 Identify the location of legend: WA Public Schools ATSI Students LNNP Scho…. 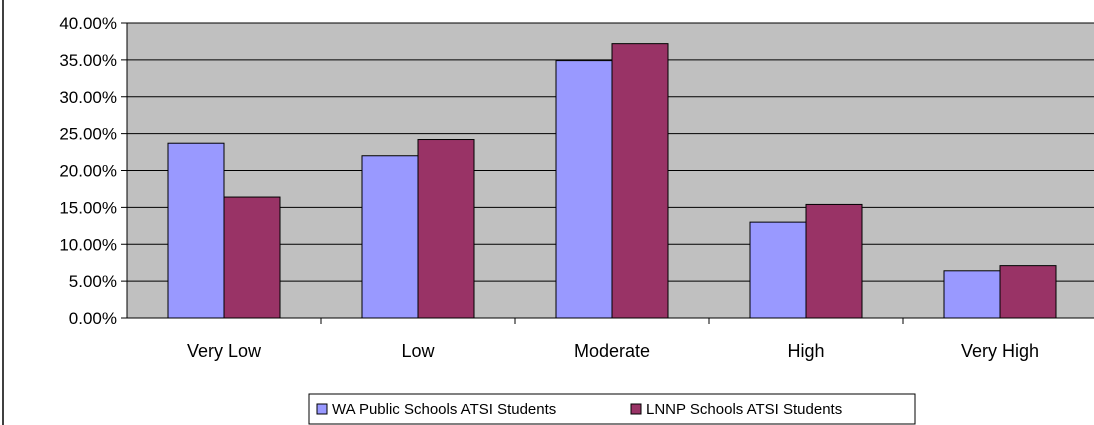
(612, 409).